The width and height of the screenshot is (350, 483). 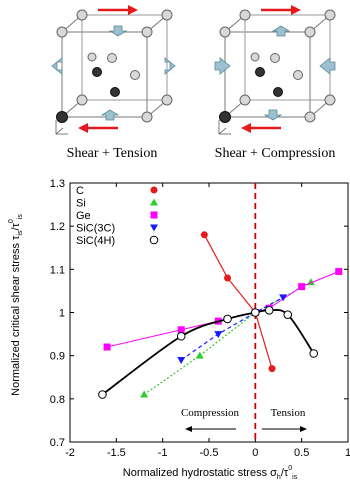 What do you see at coordinates (57, 443) in the screenshot?
I see `y-tick-label: 0.7` at bounding box center [57, 443].